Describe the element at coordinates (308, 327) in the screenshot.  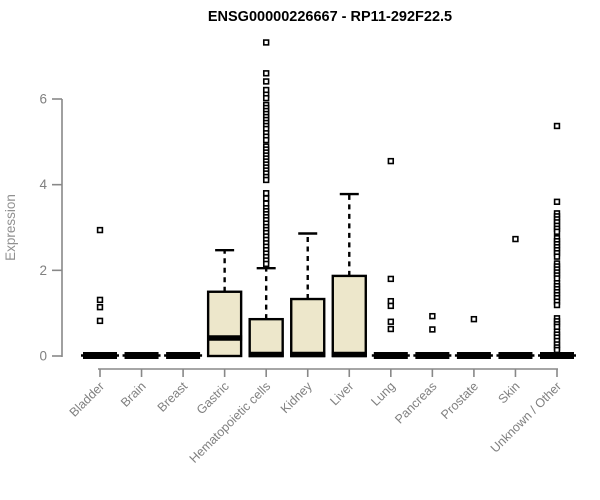
I see `box-kidney` at that location.